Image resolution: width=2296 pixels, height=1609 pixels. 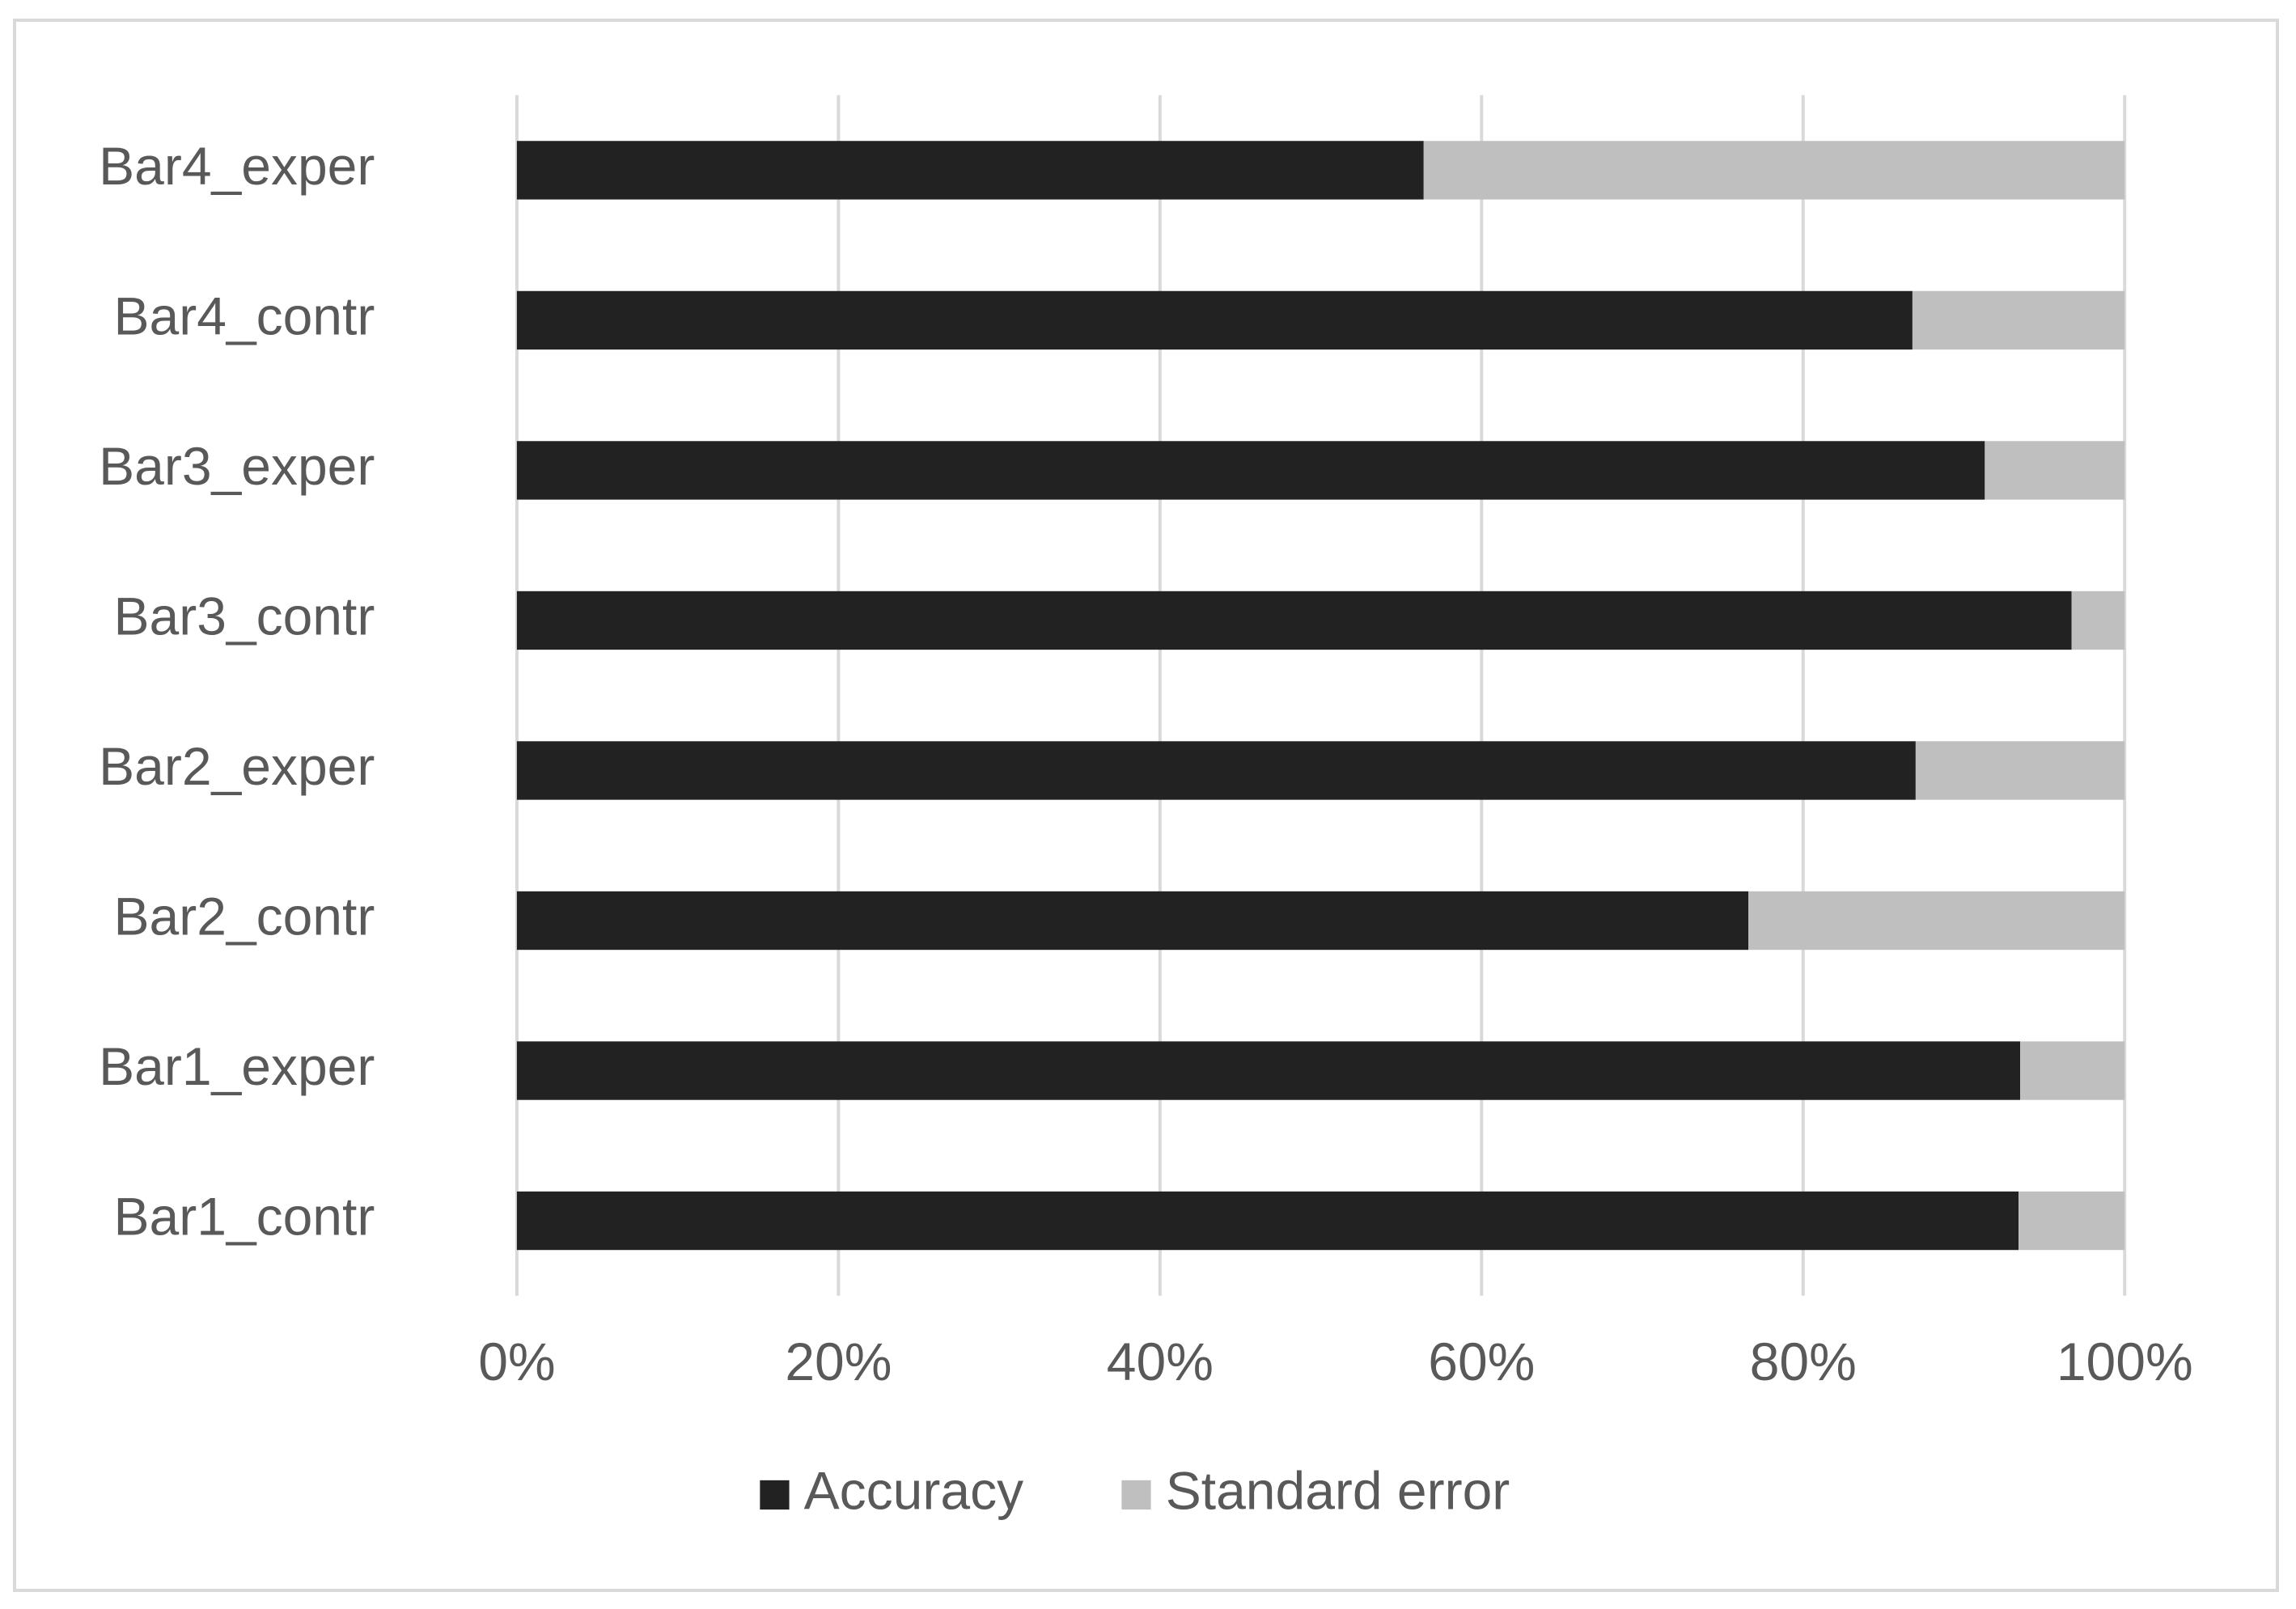 I want to click on y-tick-label: Bar3_exper, so click(x=237, y=466).